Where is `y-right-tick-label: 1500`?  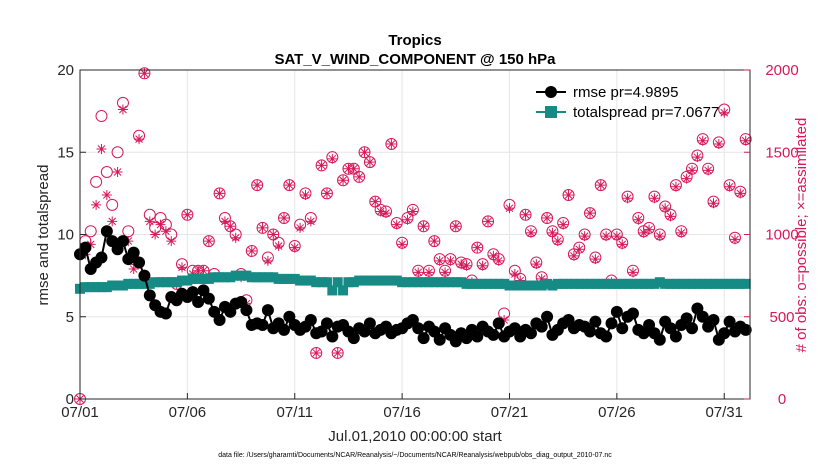
y-right-tick-label: 1500 is located at coordinates (781, 152).